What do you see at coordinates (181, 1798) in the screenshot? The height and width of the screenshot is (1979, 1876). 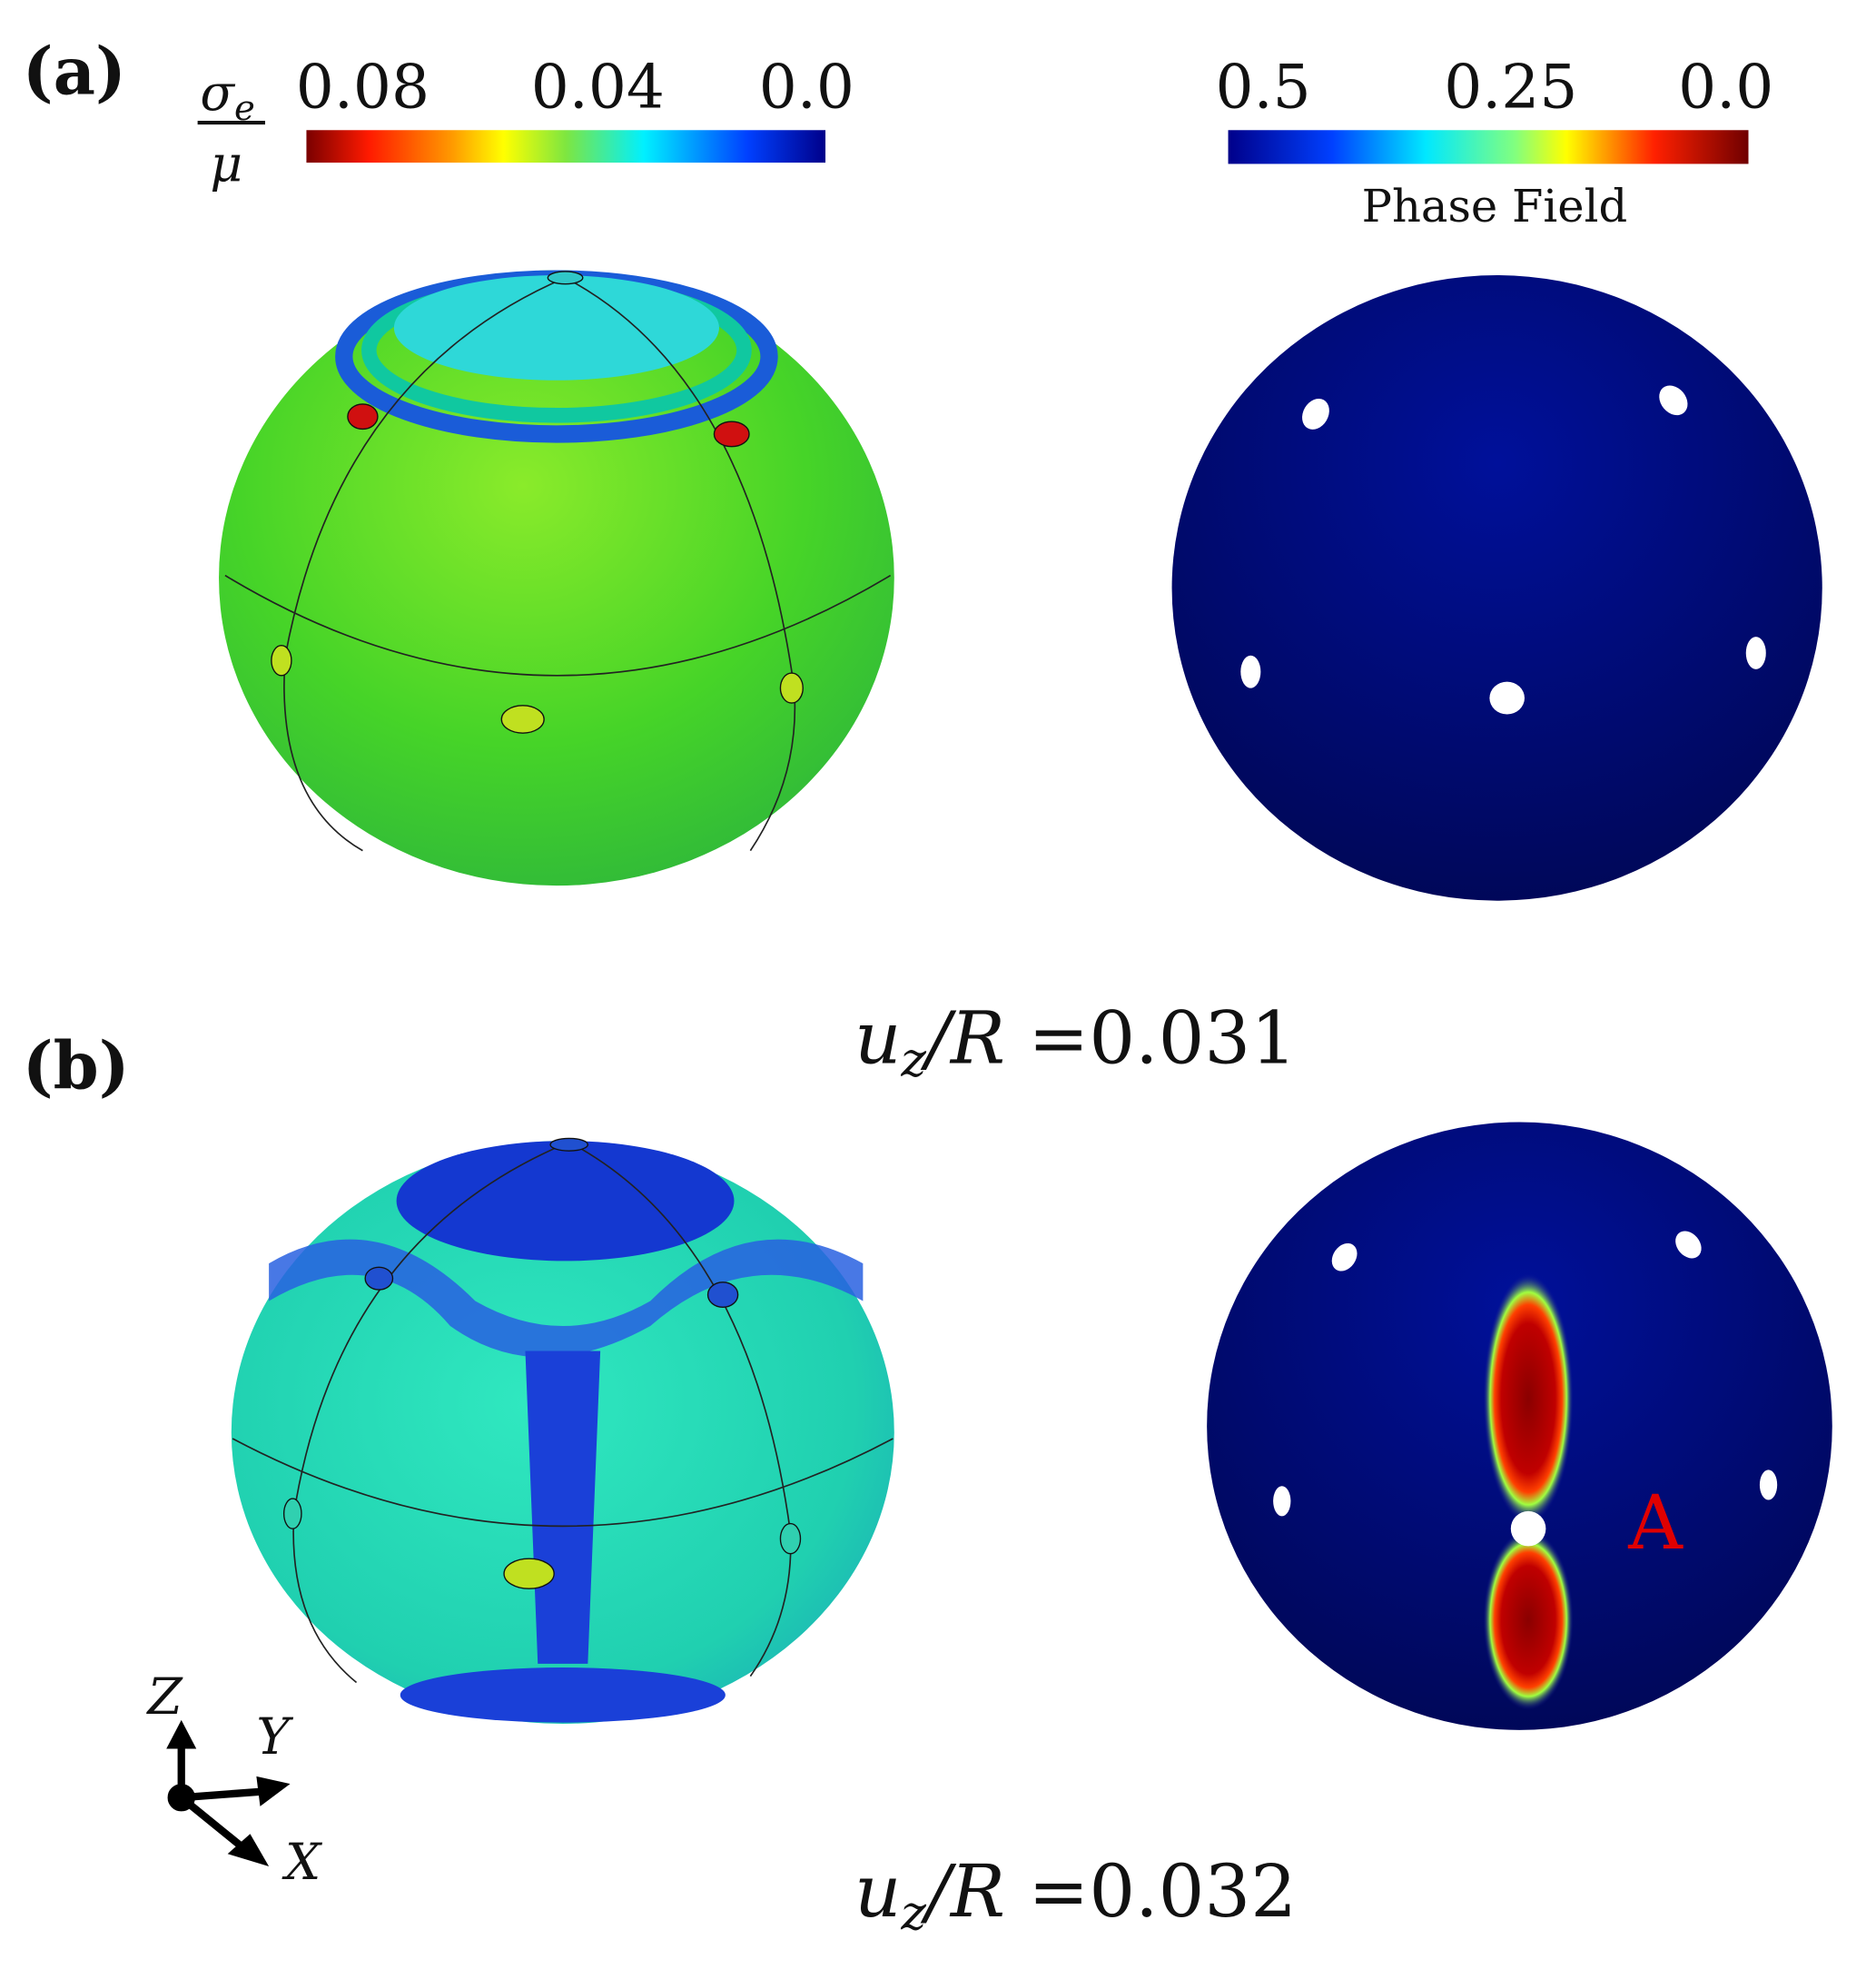 I see `origin` at bounding box center [181, 1798].